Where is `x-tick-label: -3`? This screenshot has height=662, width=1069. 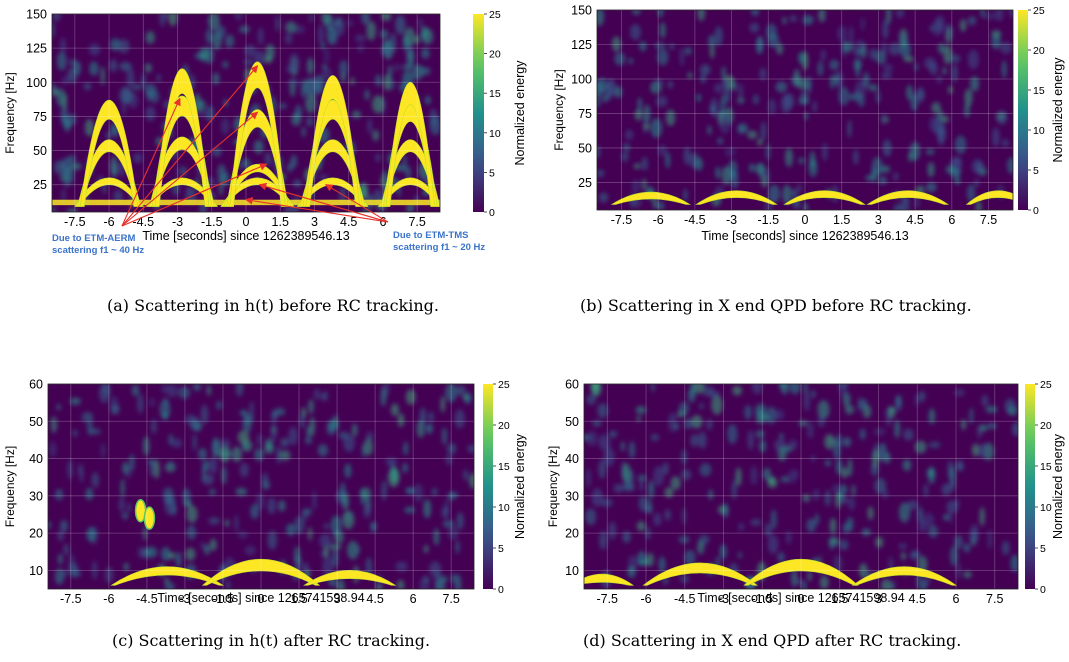 x-tick-label: -3 is located at coordinates (177, 222).